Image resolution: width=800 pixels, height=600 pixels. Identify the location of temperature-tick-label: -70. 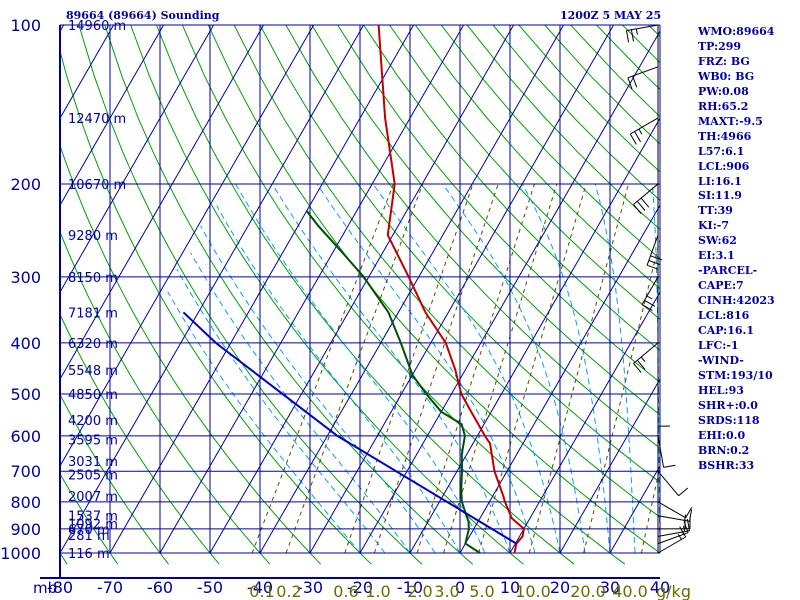
(110, 587).